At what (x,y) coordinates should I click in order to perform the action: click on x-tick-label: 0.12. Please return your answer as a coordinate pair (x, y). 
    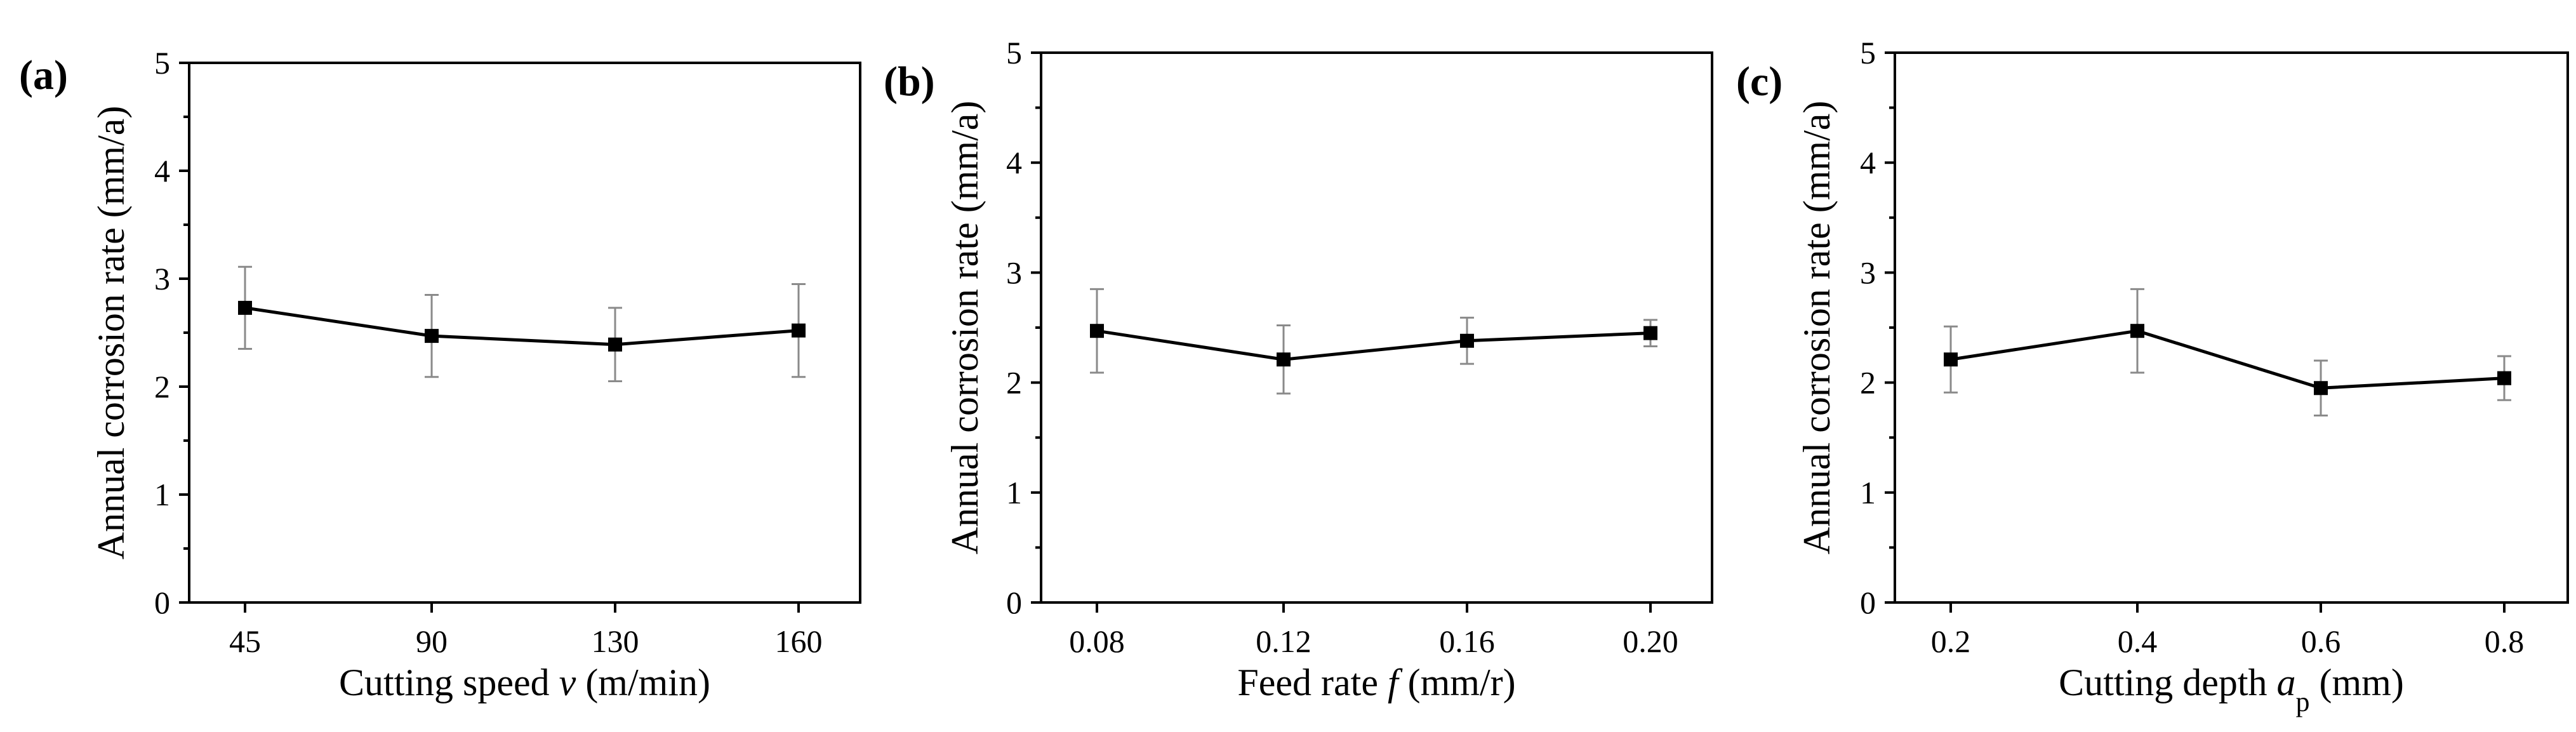
    Looking at the image, I should click on (1283, 641).